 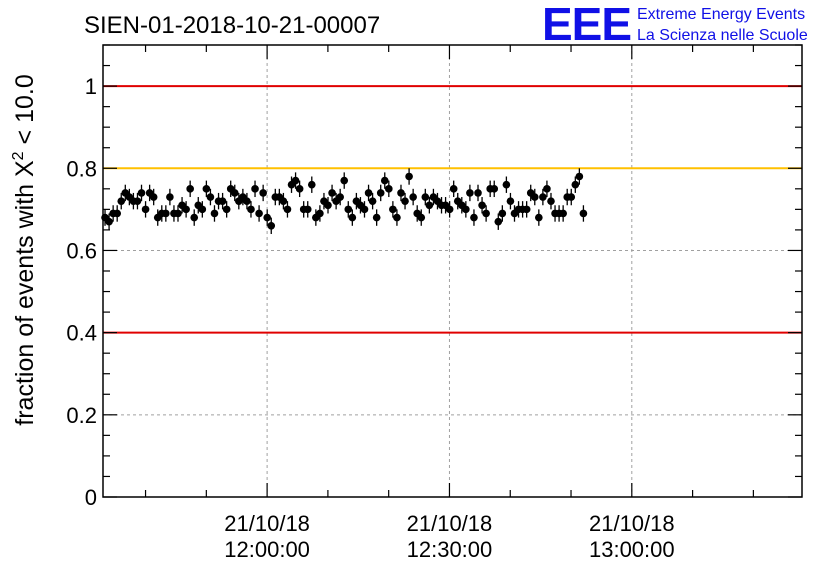 What do you see at coordinates (344, 201) in the screenshot?
I see `data-points` at bounding box center [344, 201].